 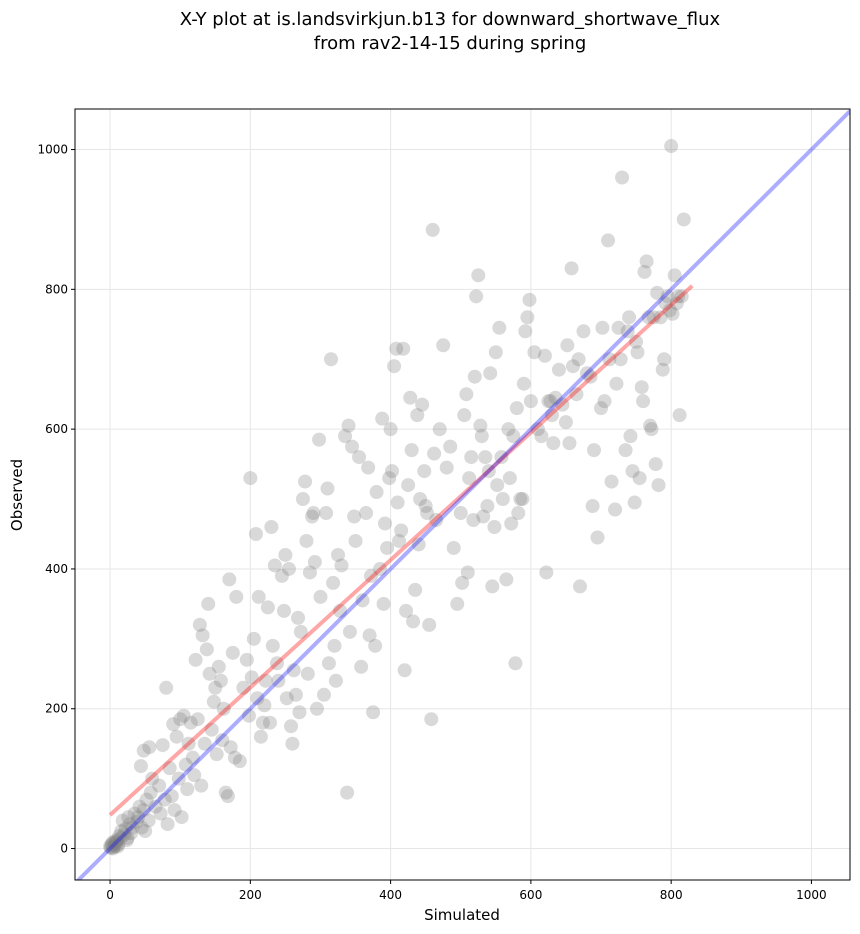 What do you see at coordinates (110, 895) in the screenshot?
I see `x-tick-label: 0` at bounding box center [110, 895].